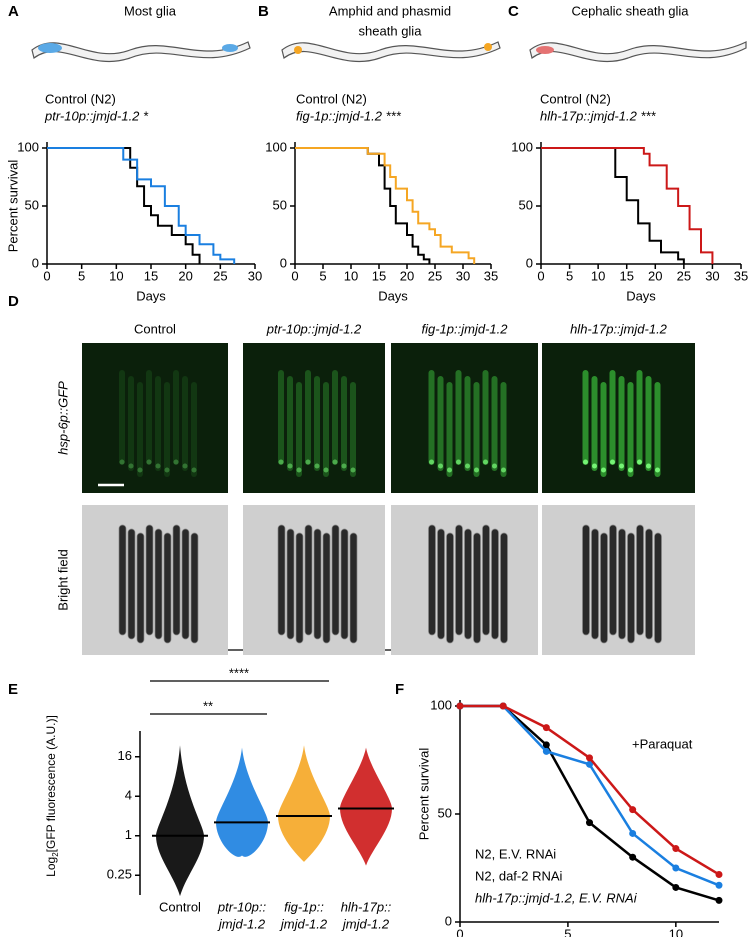  I want to click on x-tick-label: 35, so click(491, 275).